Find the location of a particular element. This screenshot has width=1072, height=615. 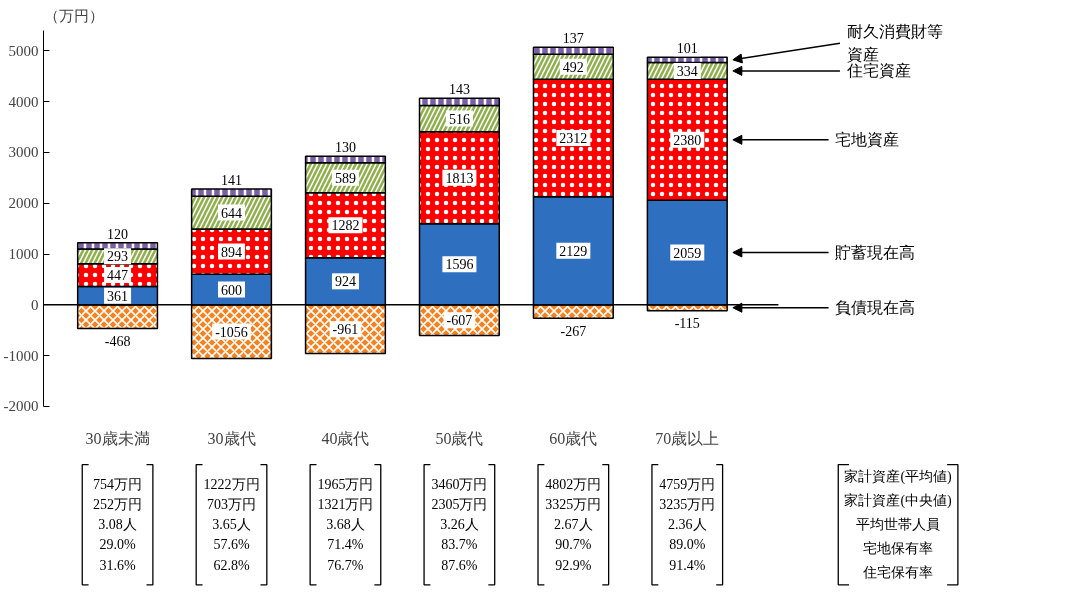

data-label: -468 is located at coordinates (117, 342).